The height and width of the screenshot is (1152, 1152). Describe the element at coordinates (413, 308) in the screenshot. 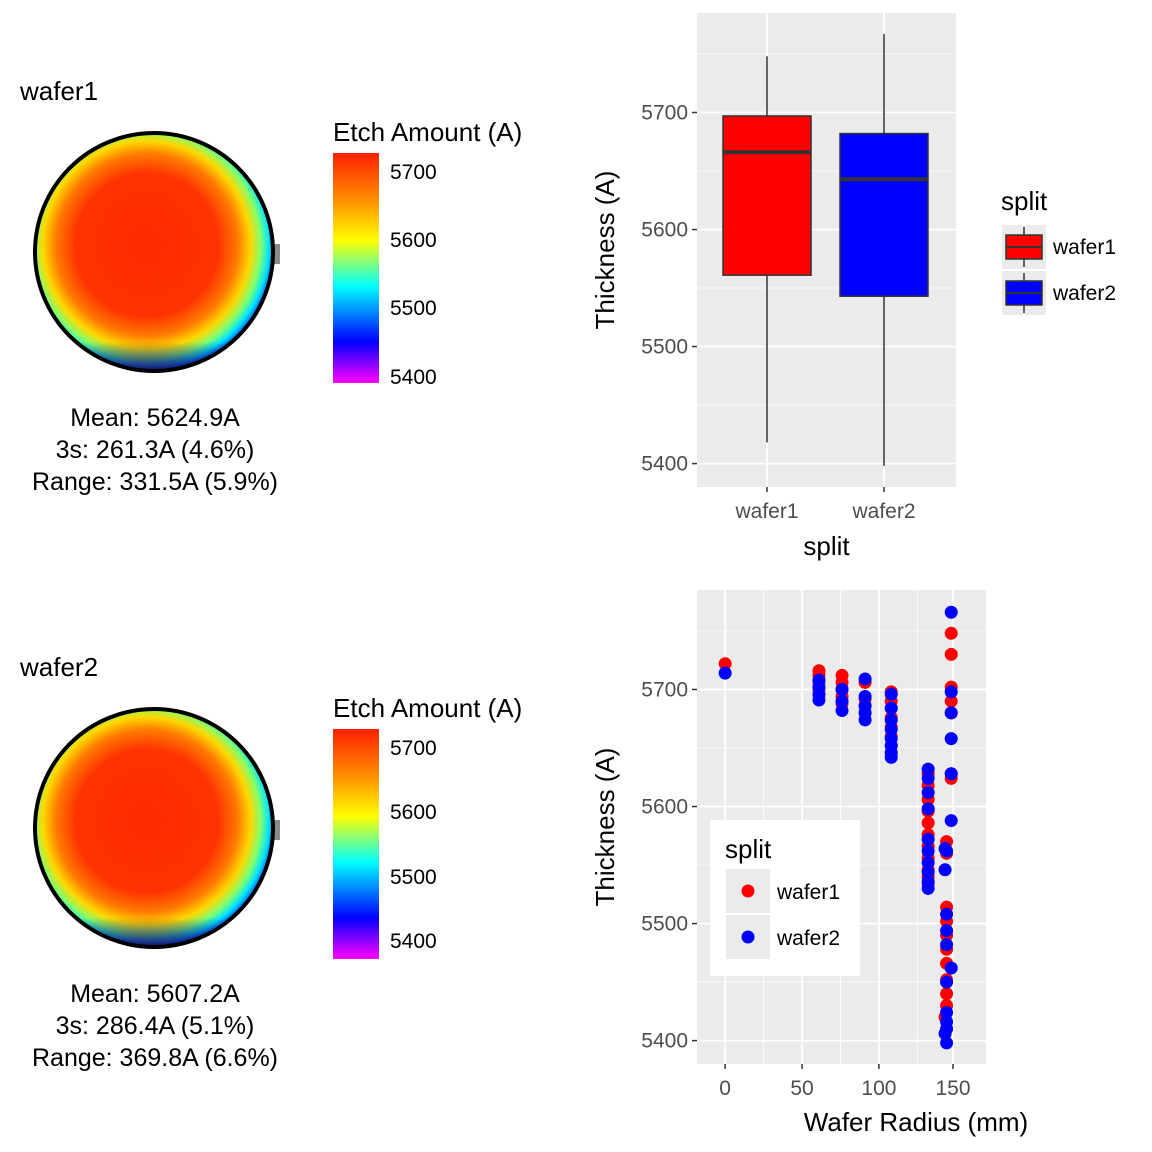

I see `wafer1-colorbar-tick-5500: 5500` at that location.